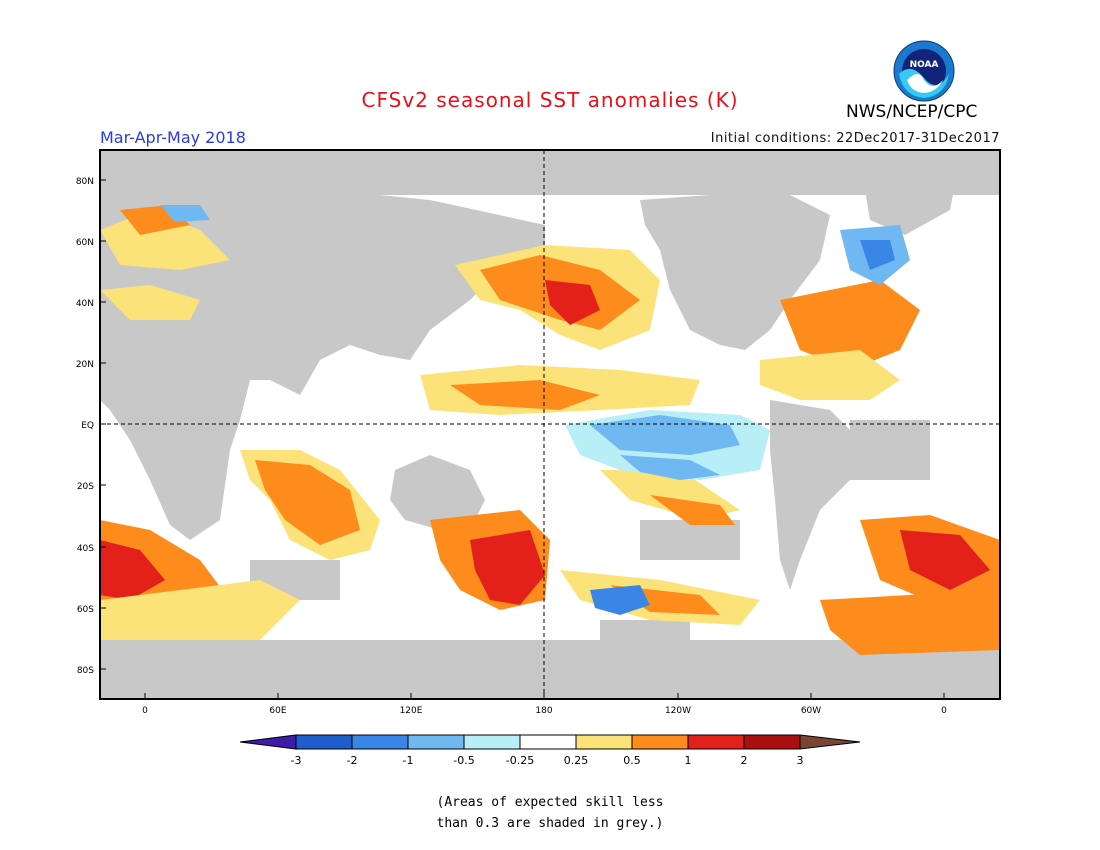 The image size is (1100, 850). I want to click on initial-conditions: Initial conditions: 22Dec2017-31Dec2017, so click(855, 138).